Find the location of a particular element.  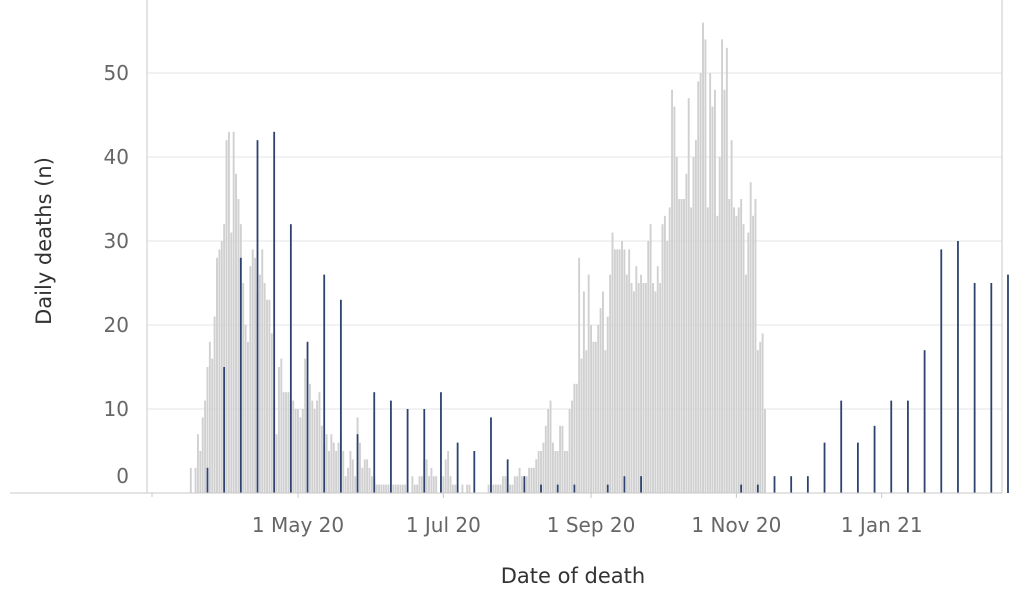

y-tick-label: 20 is located at coordinates (116, 325).